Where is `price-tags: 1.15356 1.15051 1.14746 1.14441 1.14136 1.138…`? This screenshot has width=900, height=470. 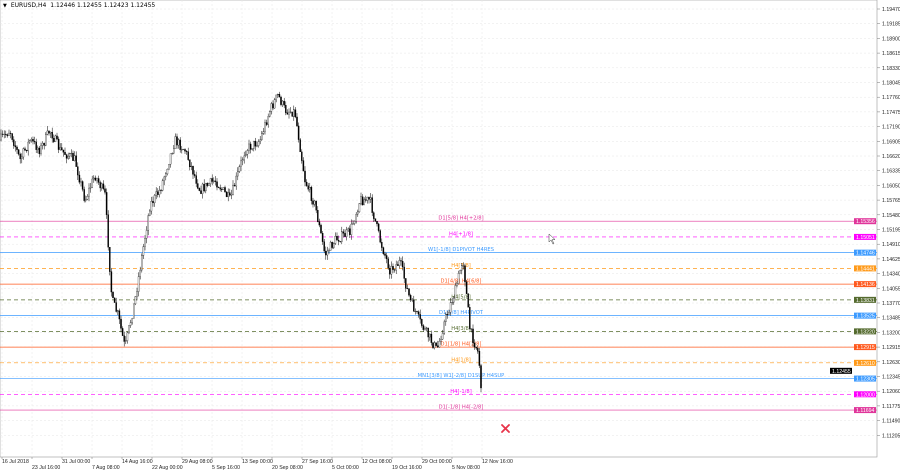
price-tags: 1.15356 1.15051 1.14746 1.14441 1.14136 1.138… is located at coordinates (853, 316).